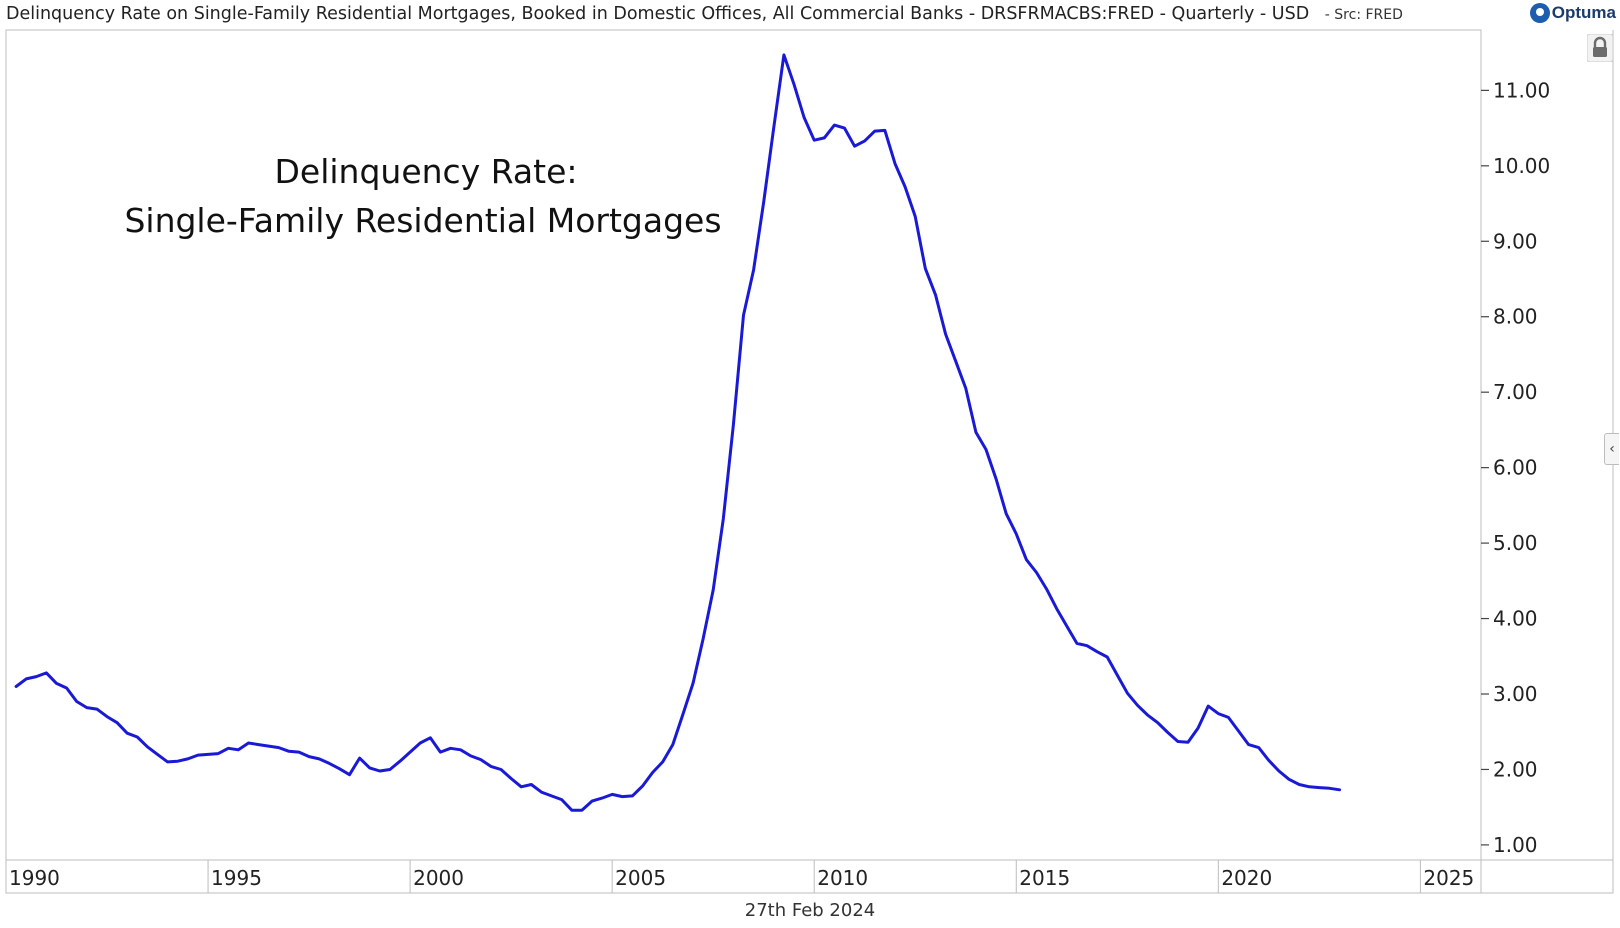 Image resolution: width=1620 pixels, height=928 pixels. What do you see at coordinates (236, 878) in the screenshot?
I see `x-tick-label: 1995` at bounding box center [236, 878].